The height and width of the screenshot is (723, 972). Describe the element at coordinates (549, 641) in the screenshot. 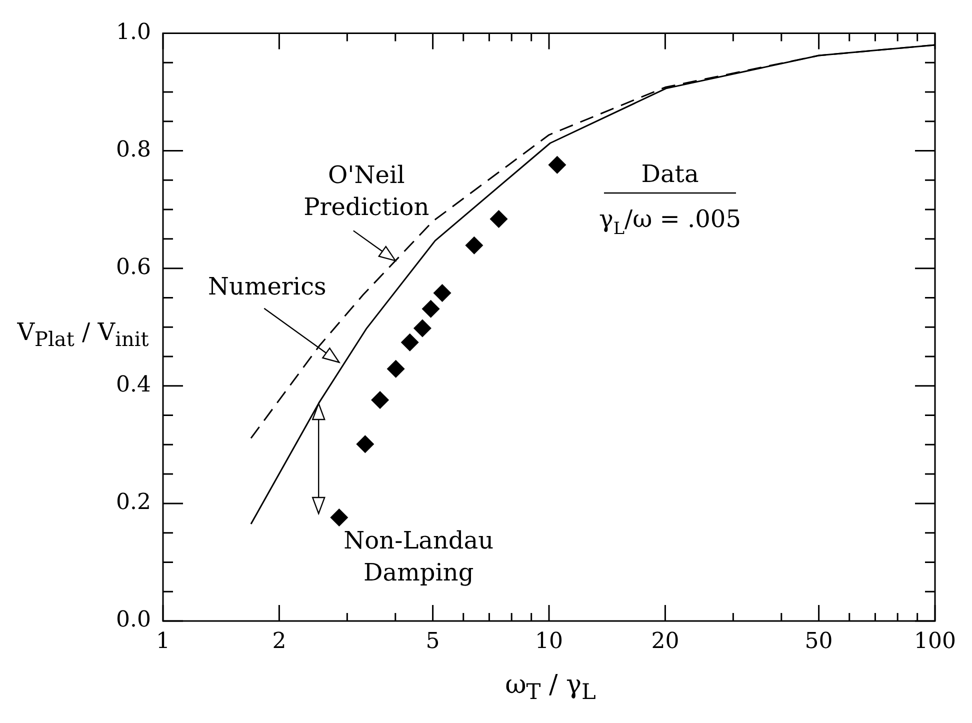

I see `x-tick-label: 10` at that location.